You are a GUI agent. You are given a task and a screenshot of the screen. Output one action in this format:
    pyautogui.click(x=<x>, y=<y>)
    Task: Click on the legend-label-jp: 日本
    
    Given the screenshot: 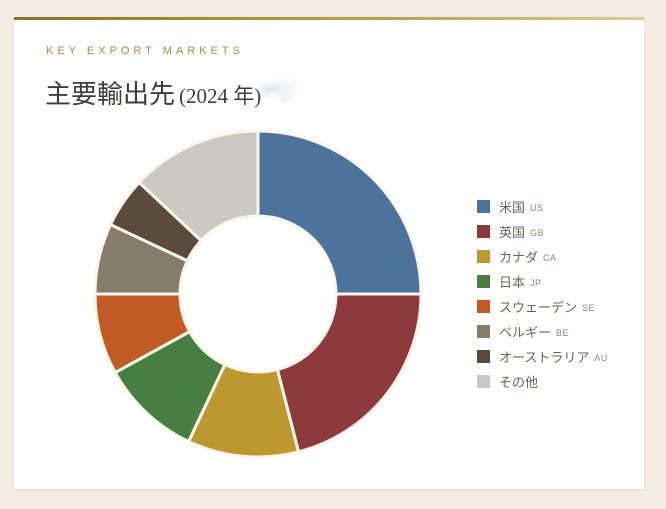 What is the action you would take?
    pyautogui.click(x=512, y=282)
    